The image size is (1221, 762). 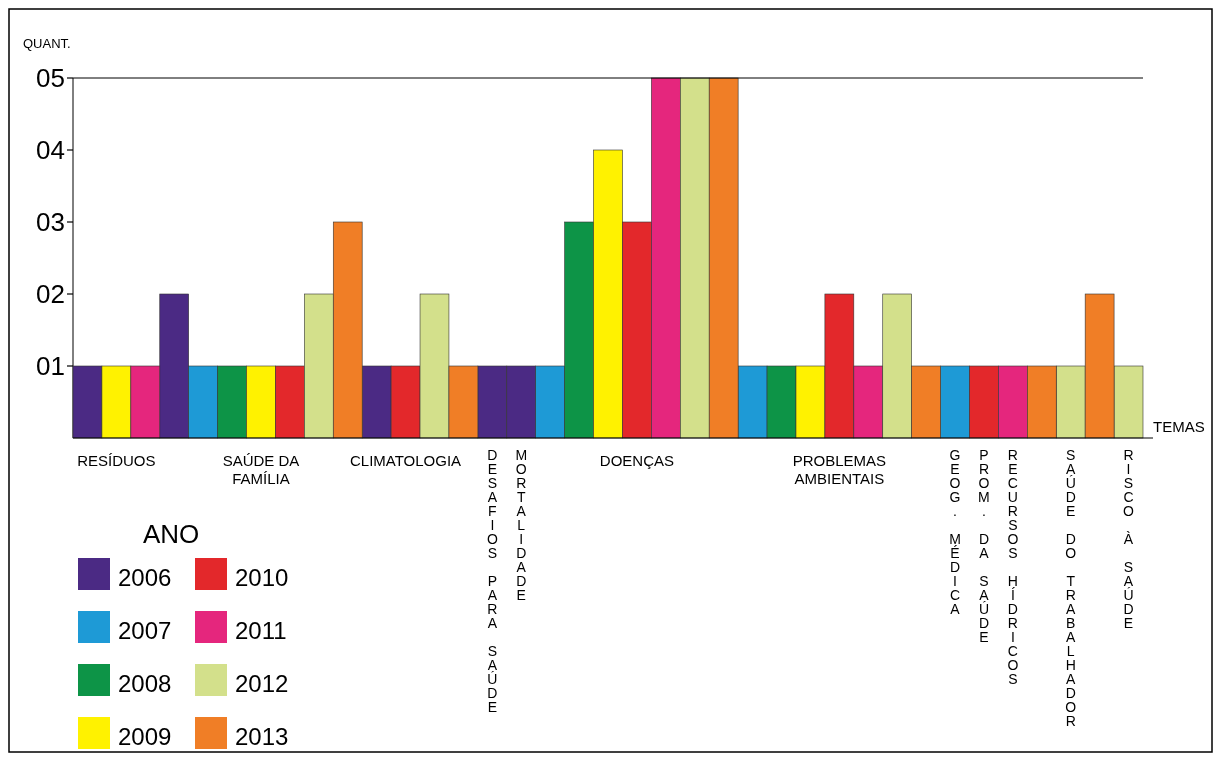 What do you see at coordinates (145, 683) in the screenshot?
I see `legend-label: 2008` at bounding box center [145, 683].